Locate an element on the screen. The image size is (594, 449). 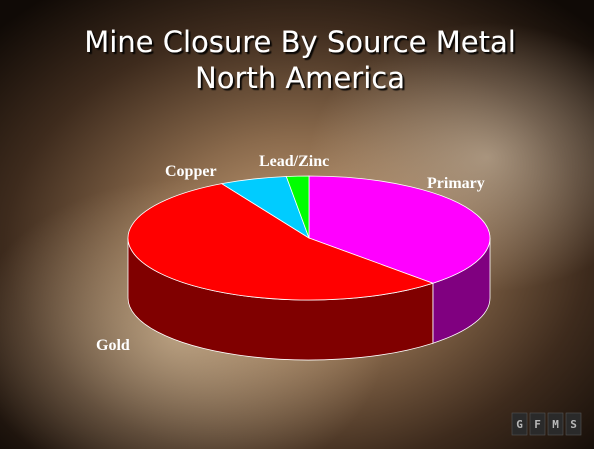
slice-label: Gold is located at coordinates (113, 345).